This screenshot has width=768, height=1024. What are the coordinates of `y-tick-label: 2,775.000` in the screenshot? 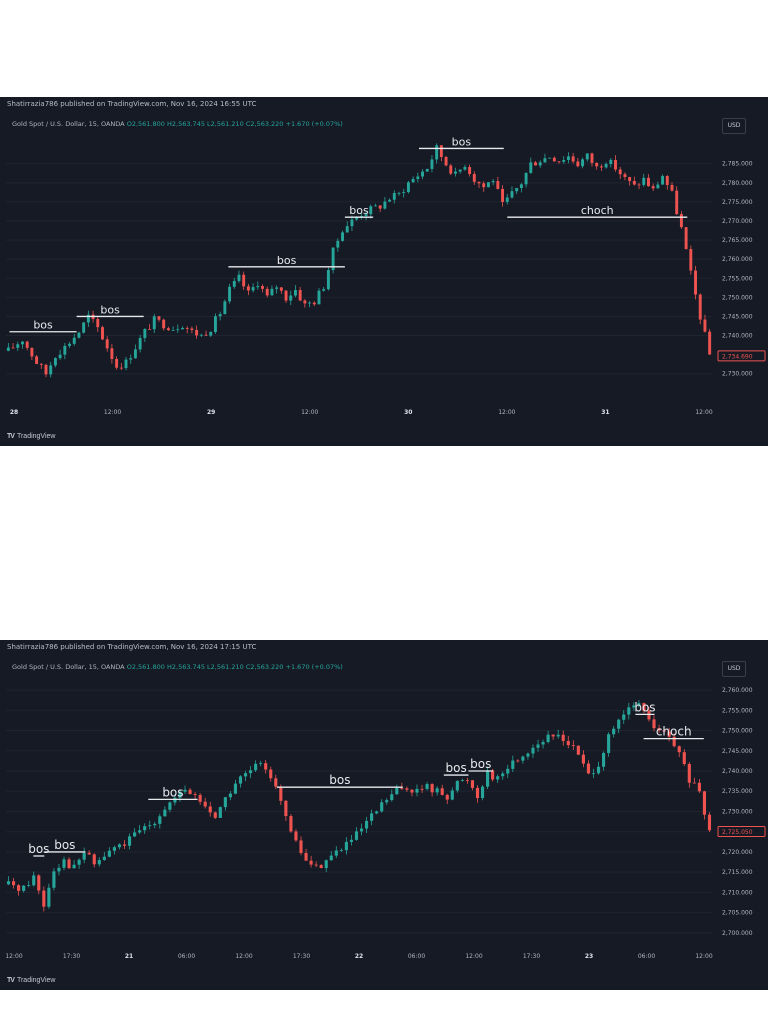 It's located at (737, 202).